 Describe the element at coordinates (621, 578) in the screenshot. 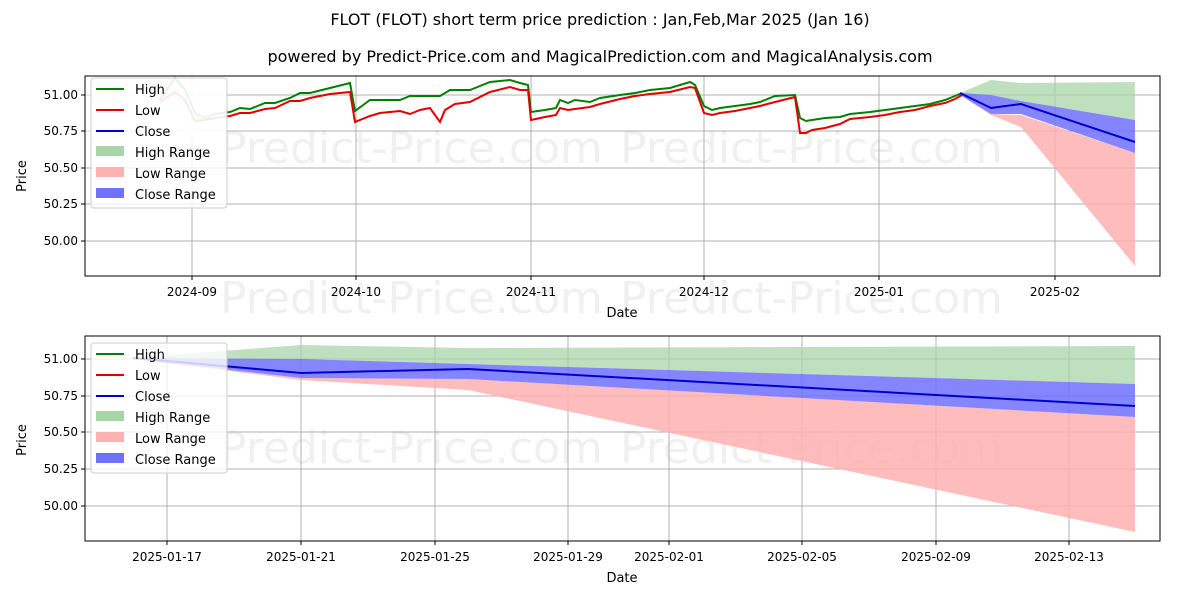

I see `bottom-x-axis-label: Date` at that location.